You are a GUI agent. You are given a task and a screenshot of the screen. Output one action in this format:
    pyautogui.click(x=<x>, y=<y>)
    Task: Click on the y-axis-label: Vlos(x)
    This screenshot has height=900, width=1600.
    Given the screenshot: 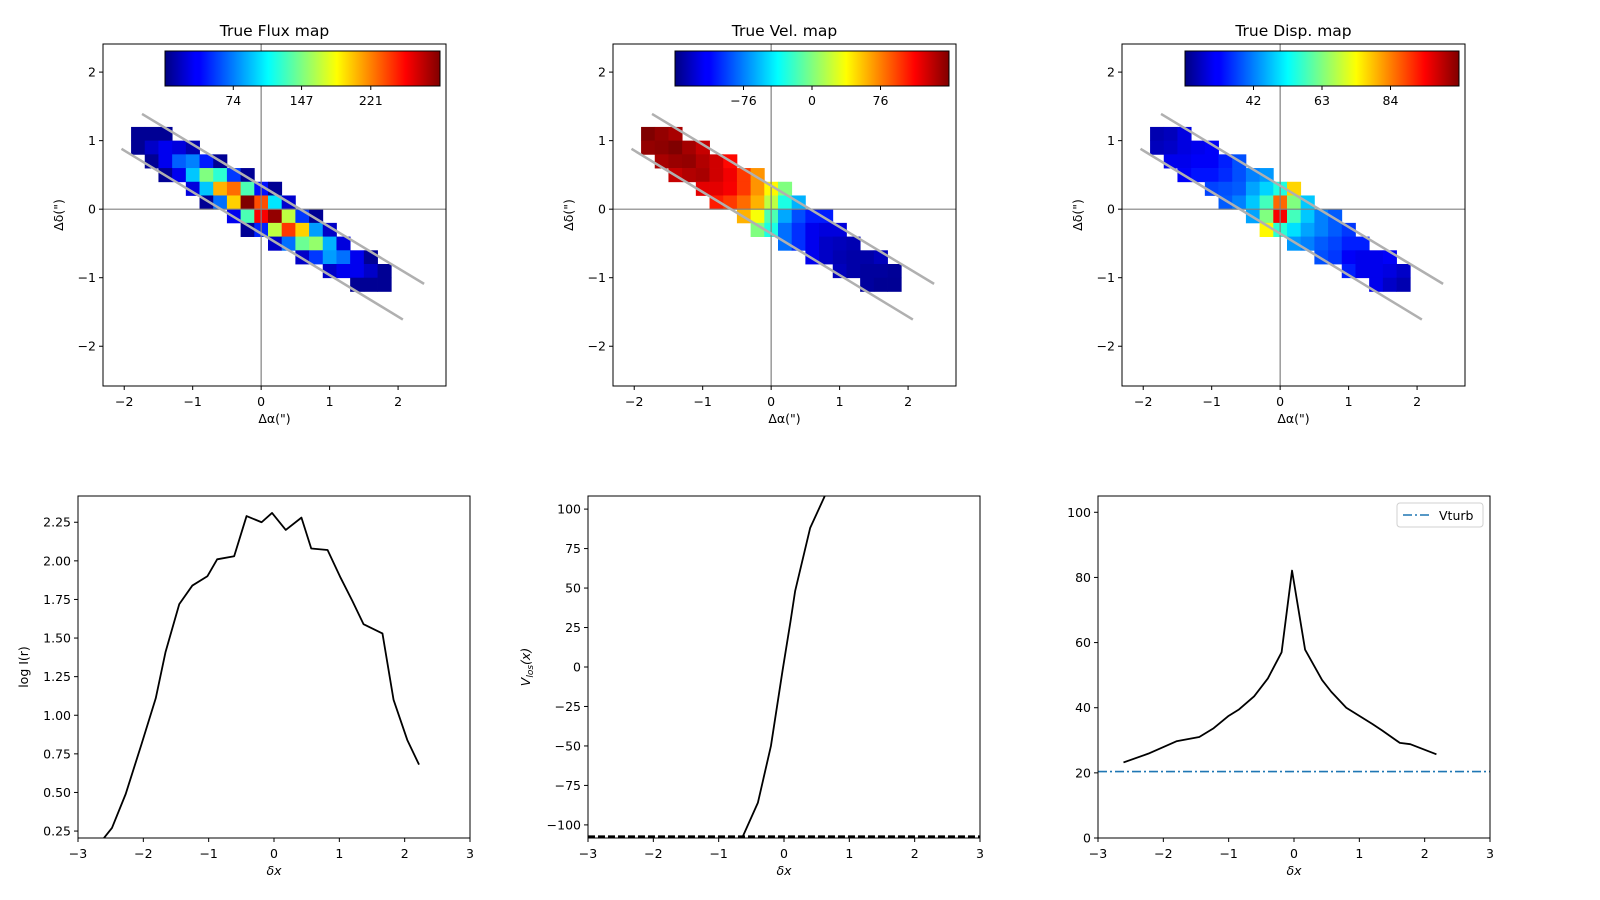 What is the action you would take?
    pyautogui.click(x=527, y=667)
    